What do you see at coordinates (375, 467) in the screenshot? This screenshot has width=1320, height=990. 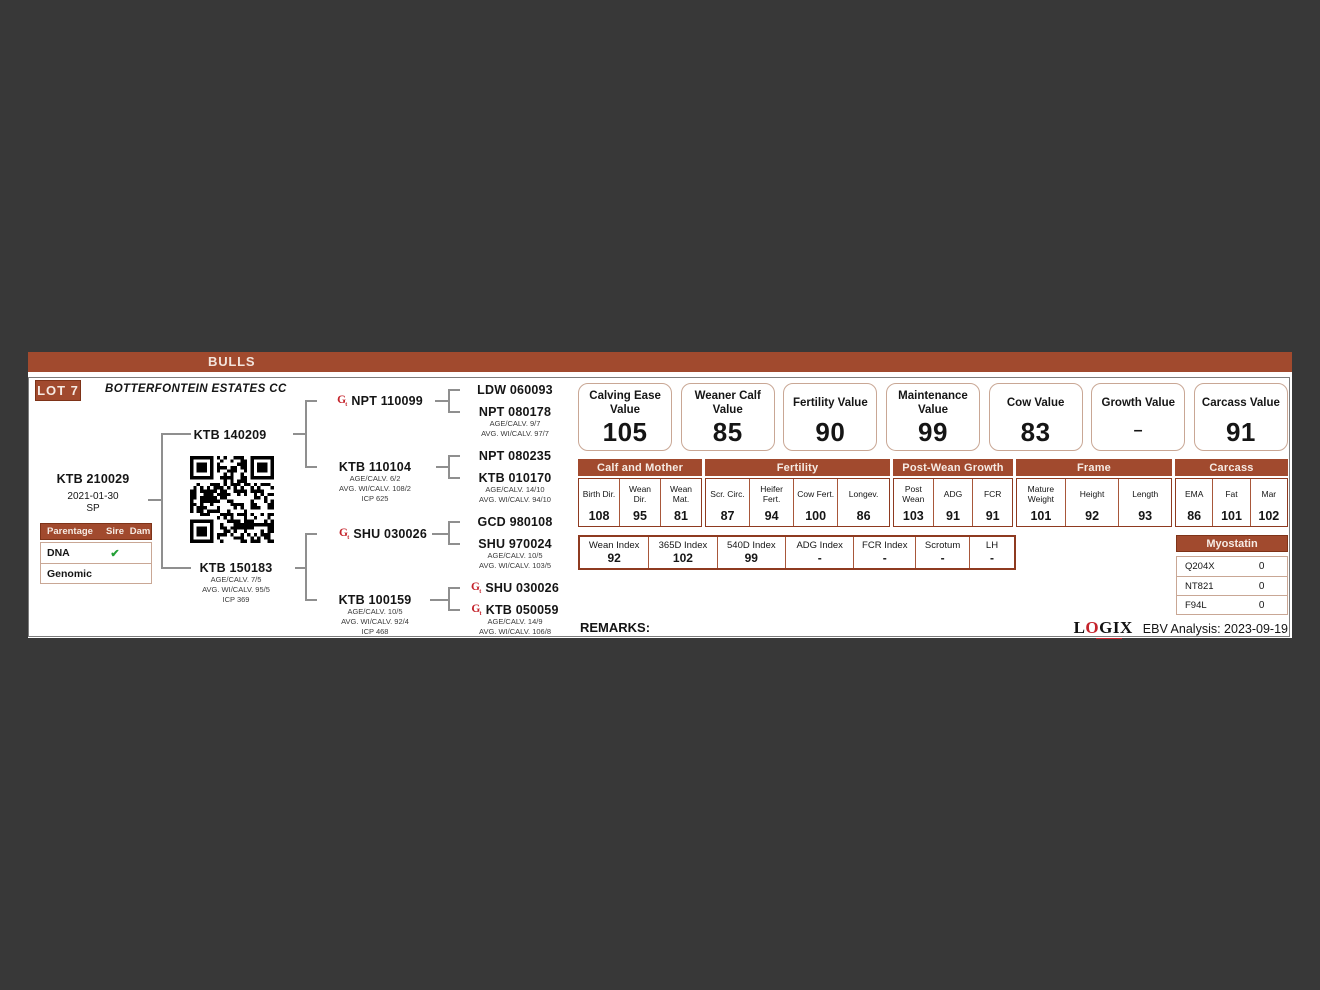 I see `animal-id: KTB 110104` at bounding box center [375, 467].